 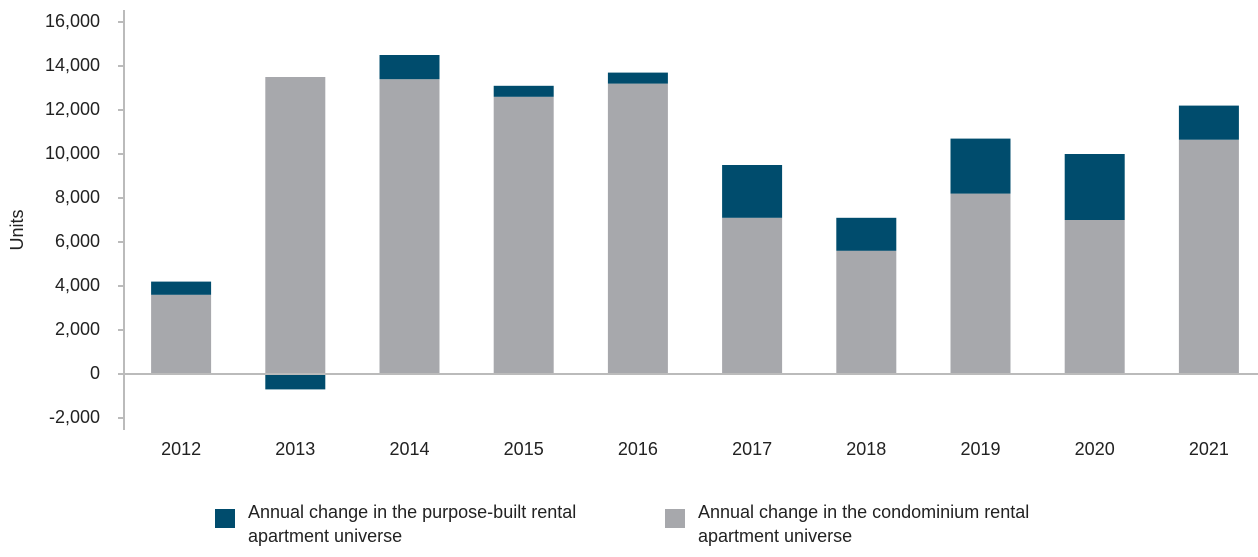 What do you see at coordinates (295, 449) in the screenshot?
I see `x-tick-label: 2013` at bounding box center [295, 449].